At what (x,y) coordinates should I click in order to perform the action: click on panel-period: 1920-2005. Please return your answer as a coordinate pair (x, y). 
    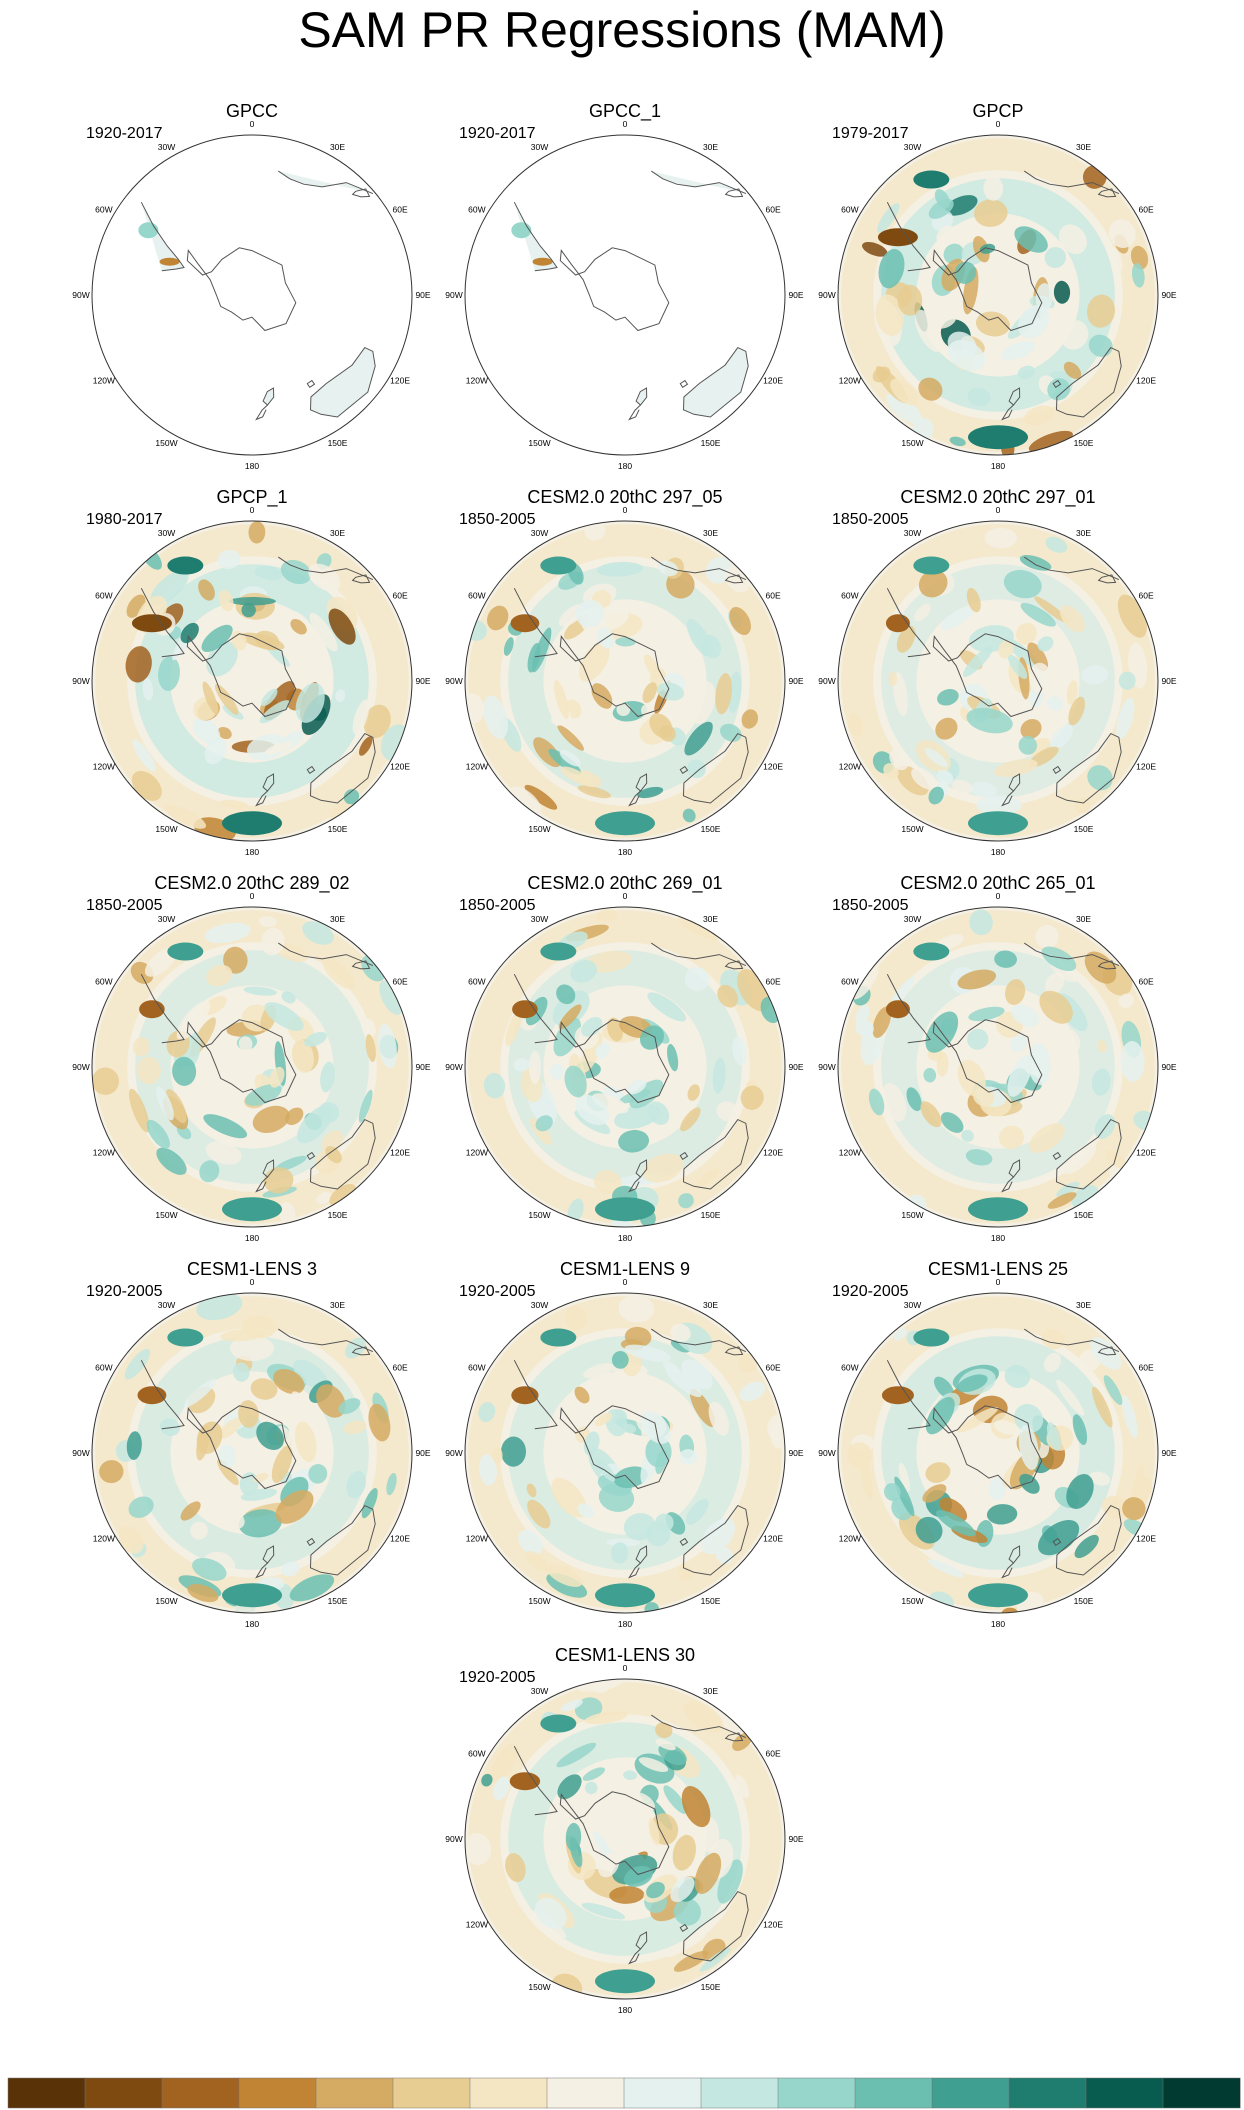
    Looking at the image, I should click on (124, 1291).